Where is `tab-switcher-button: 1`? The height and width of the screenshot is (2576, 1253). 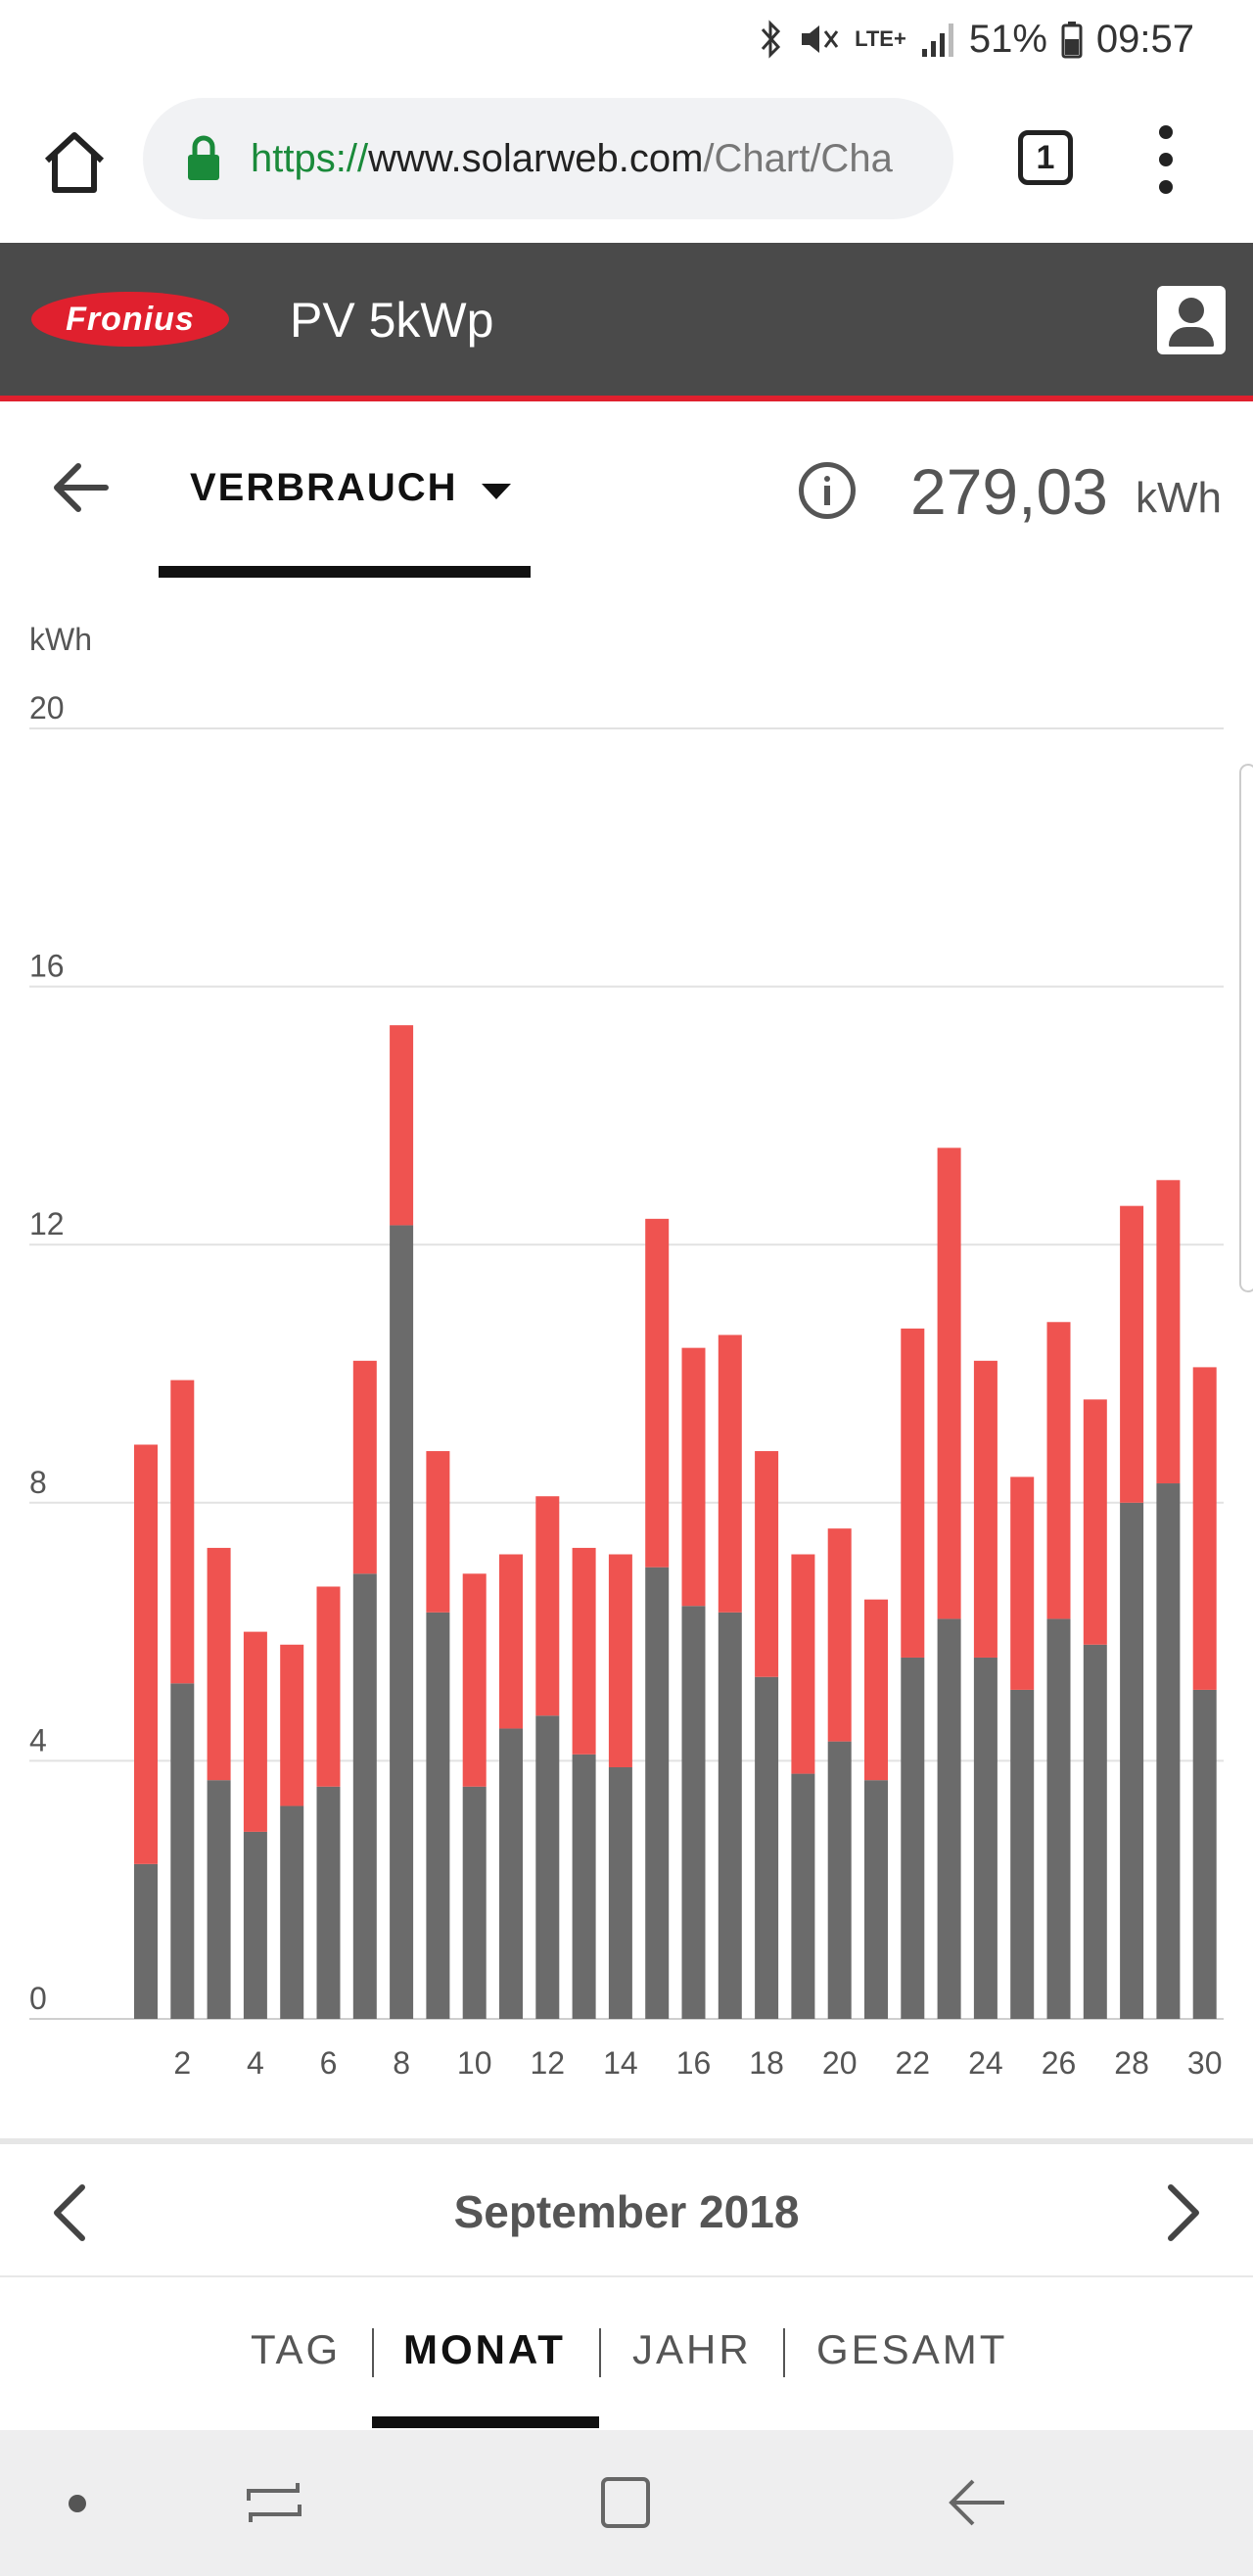
tab-switcher-button: 1 is located at coordinates (1045, 157).